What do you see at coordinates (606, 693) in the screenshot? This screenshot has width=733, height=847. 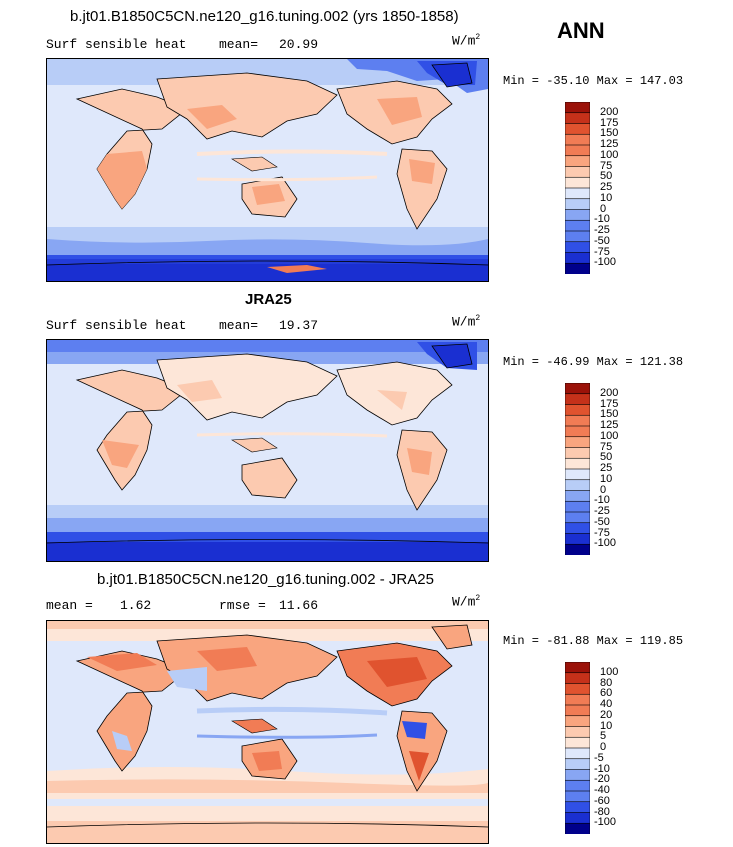 I see `colorbar-tick-label: 60` at bounding box center [606, 693].